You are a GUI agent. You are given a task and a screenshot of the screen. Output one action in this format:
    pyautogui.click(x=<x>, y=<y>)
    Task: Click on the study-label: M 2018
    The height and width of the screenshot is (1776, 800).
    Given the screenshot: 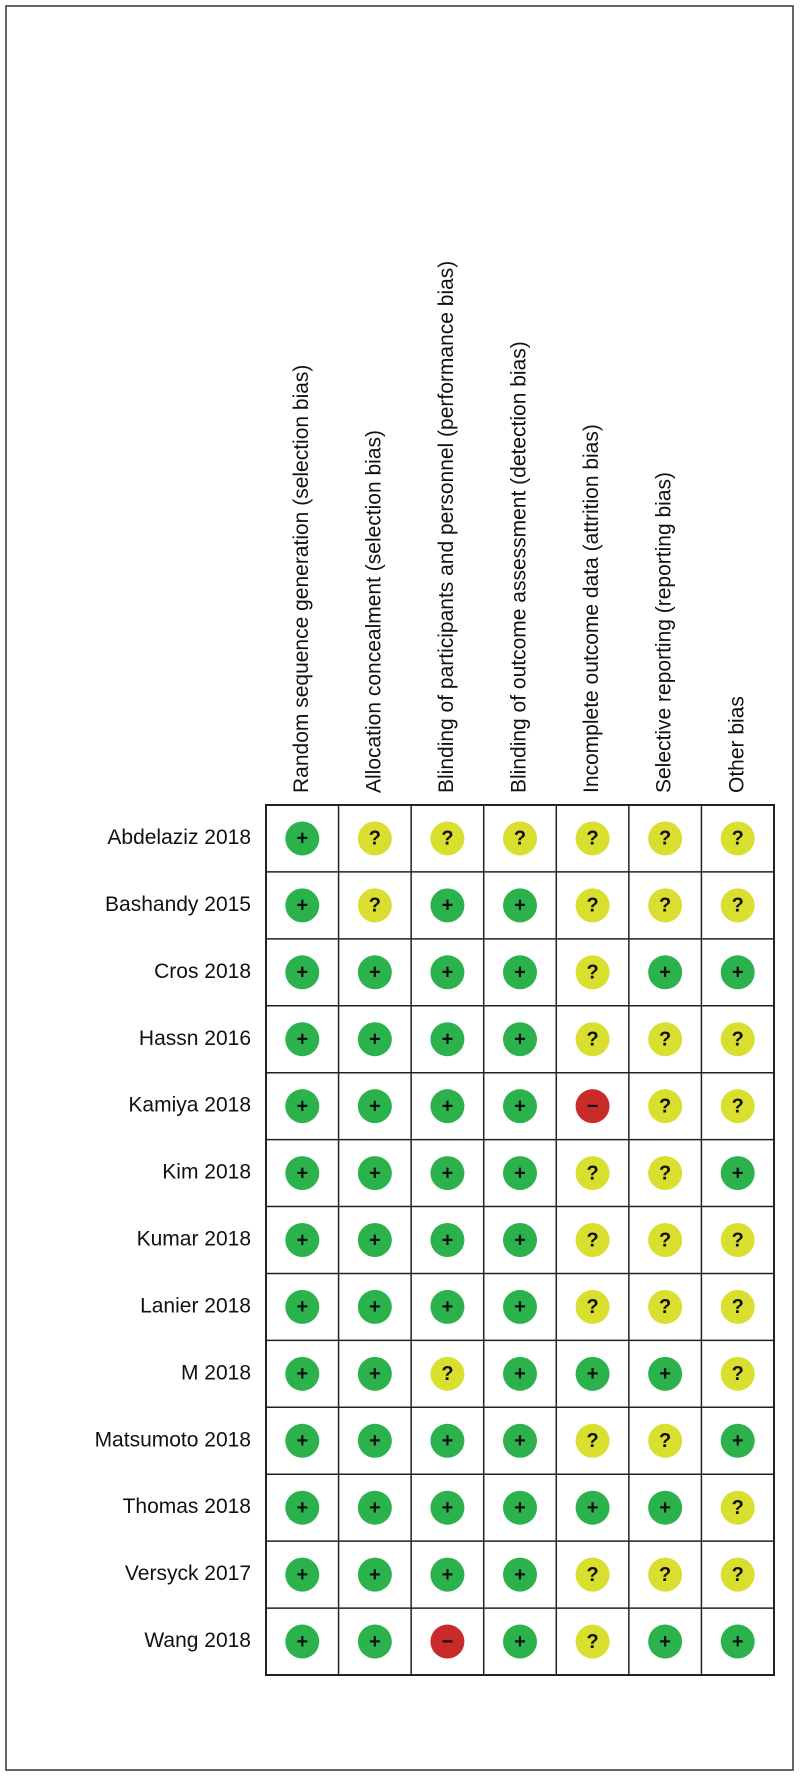 What is the action you would take?
    pyautogui.click(x=216, y=1372)
    